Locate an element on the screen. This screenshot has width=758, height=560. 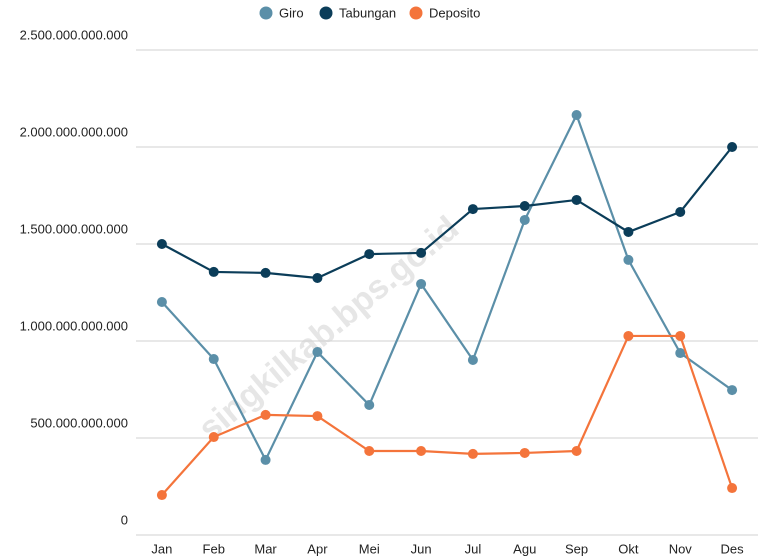
x-tick-label: Jan is located at coordinates (161, 548).